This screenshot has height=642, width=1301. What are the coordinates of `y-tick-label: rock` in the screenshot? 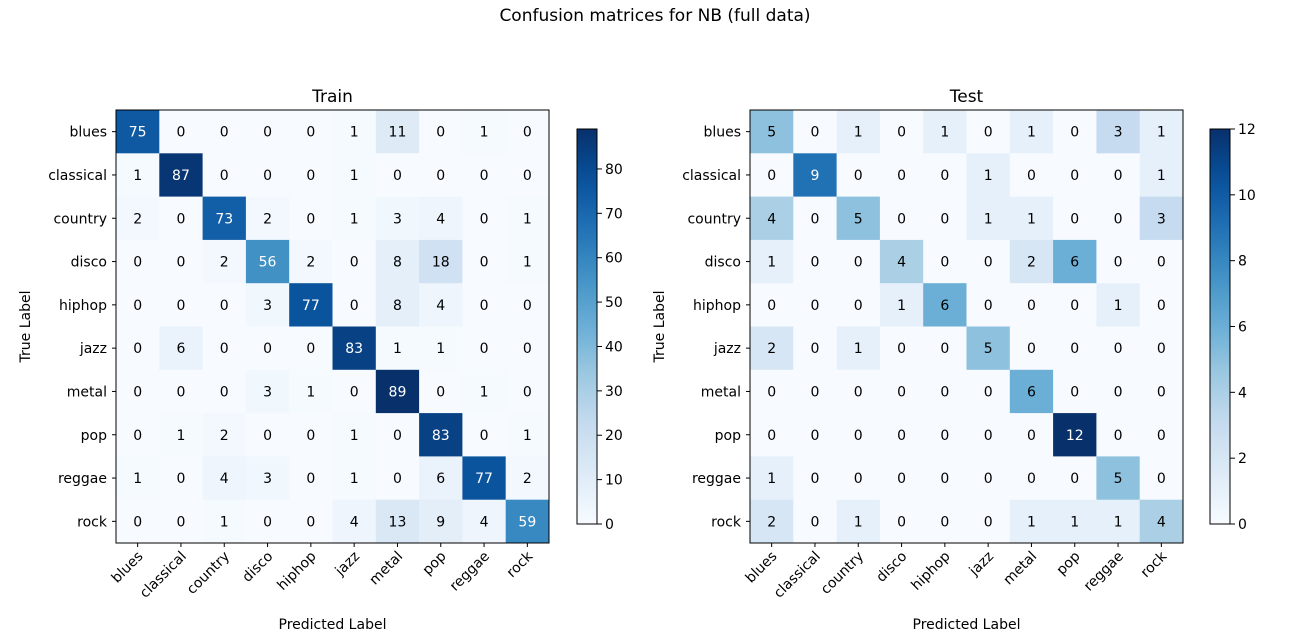 It's located at (726, 522).